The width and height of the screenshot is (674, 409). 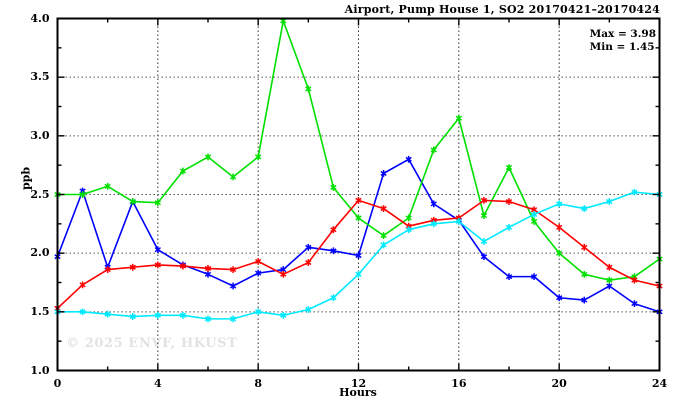 I want to click on x-tick-label: 12, so click(x=358, y=383).